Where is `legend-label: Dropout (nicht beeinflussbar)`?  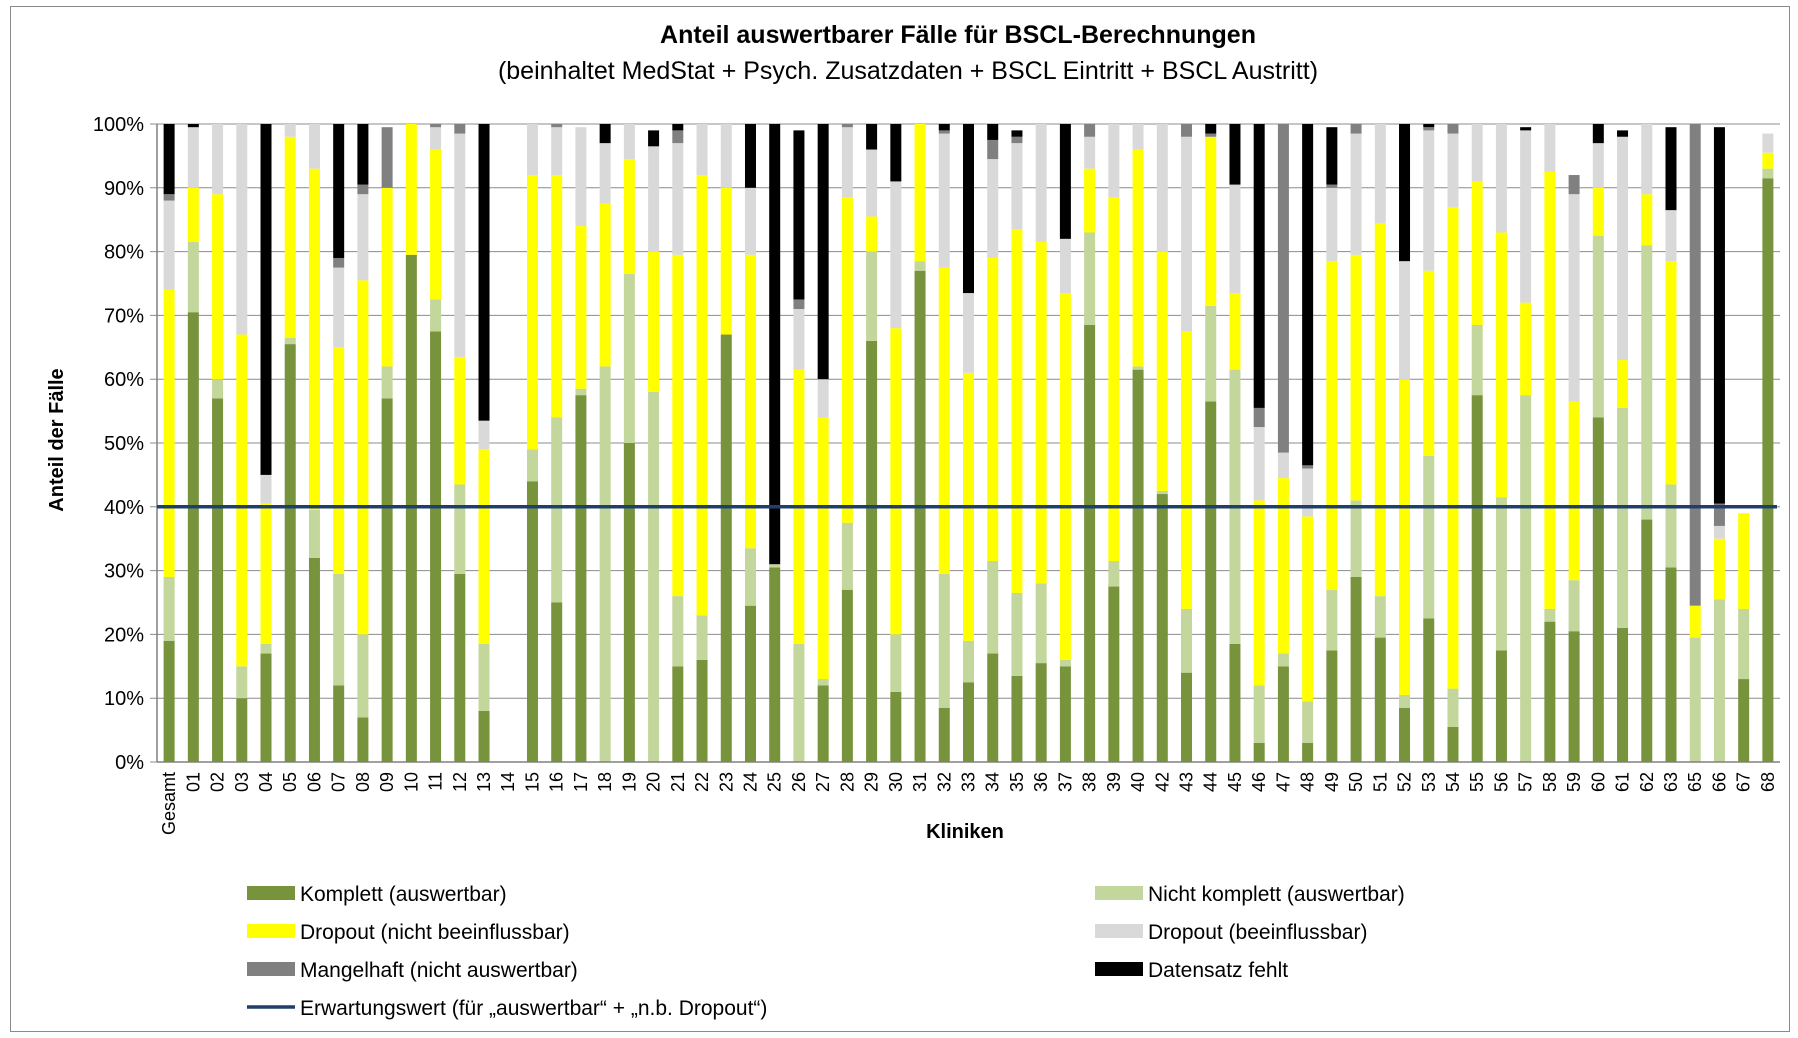 legend-label: Dropout (nicht beeinflussbar) is located at coordinates (435, 932).